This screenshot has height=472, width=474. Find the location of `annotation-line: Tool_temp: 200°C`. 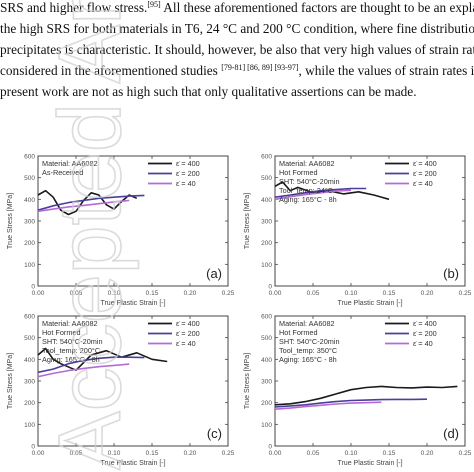

annotation-line: Tool_temp: 200°C is located at coordinates (71, 350).